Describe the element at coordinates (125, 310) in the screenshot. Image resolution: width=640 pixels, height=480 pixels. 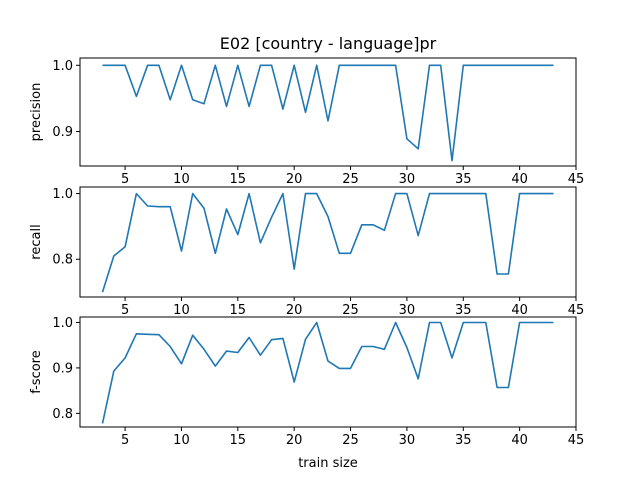
I see `recall-x-tick-label: 5` at that location.